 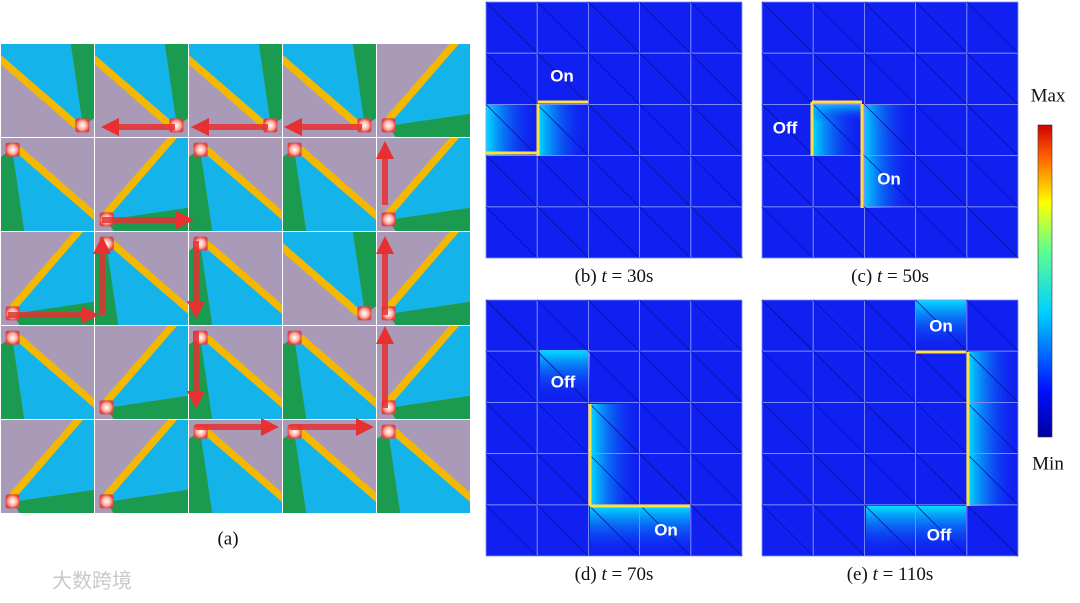 I want to click on caption-label: (c), so click(x=861, y=276).